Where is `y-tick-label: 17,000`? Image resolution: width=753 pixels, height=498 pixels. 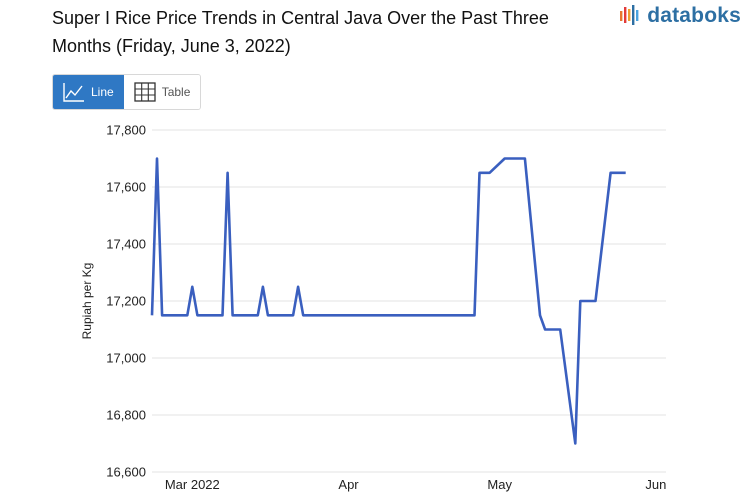 y-tick-label: 17,000 is located at coordinates (126, 358).